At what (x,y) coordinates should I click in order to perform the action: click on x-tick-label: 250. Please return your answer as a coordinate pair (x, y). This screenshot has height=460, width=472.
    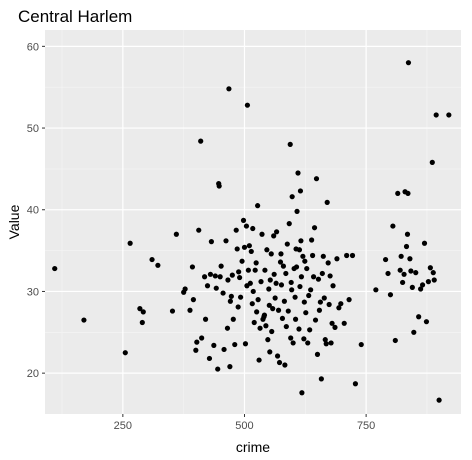
    Looking at the image, I should click on (123, 426).